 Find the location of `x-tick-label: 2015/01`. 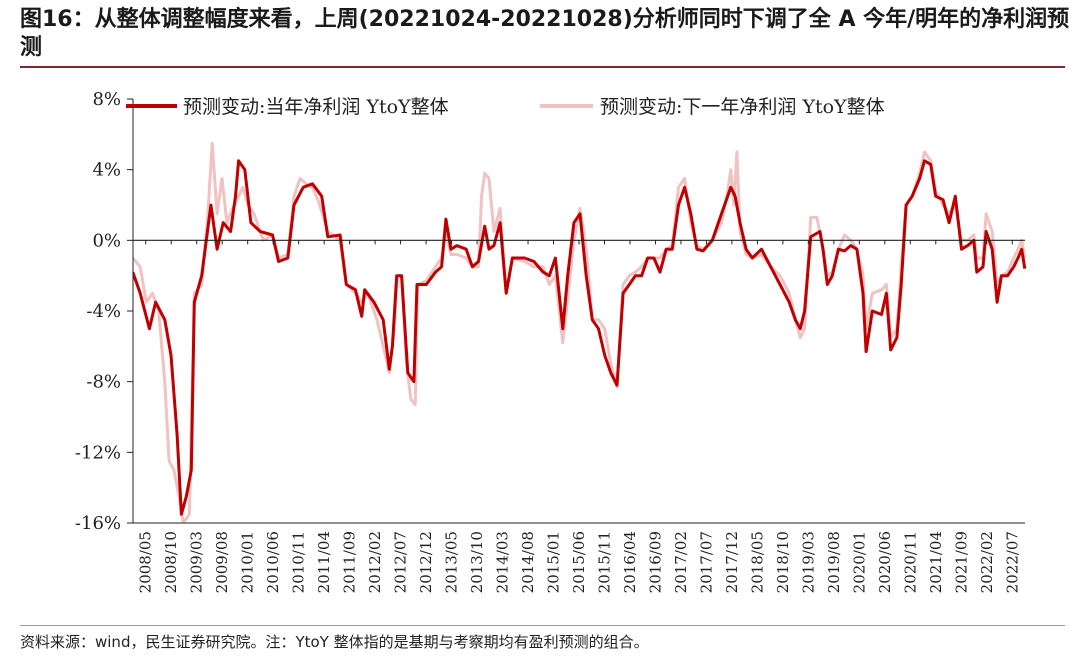

x-tick-label: 2015/01 is located at coordinates (554, 562).